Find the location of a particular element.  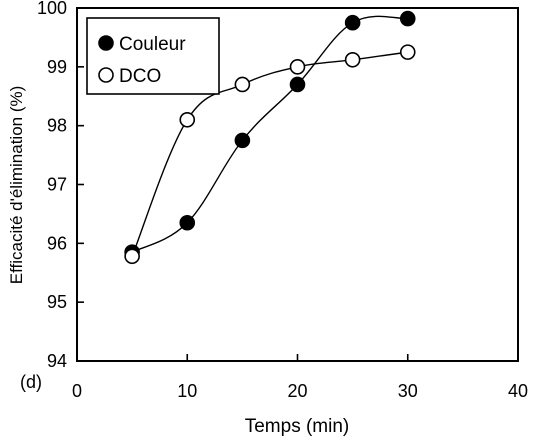

legend-marker-couleur is located at coordinates (106, 43).